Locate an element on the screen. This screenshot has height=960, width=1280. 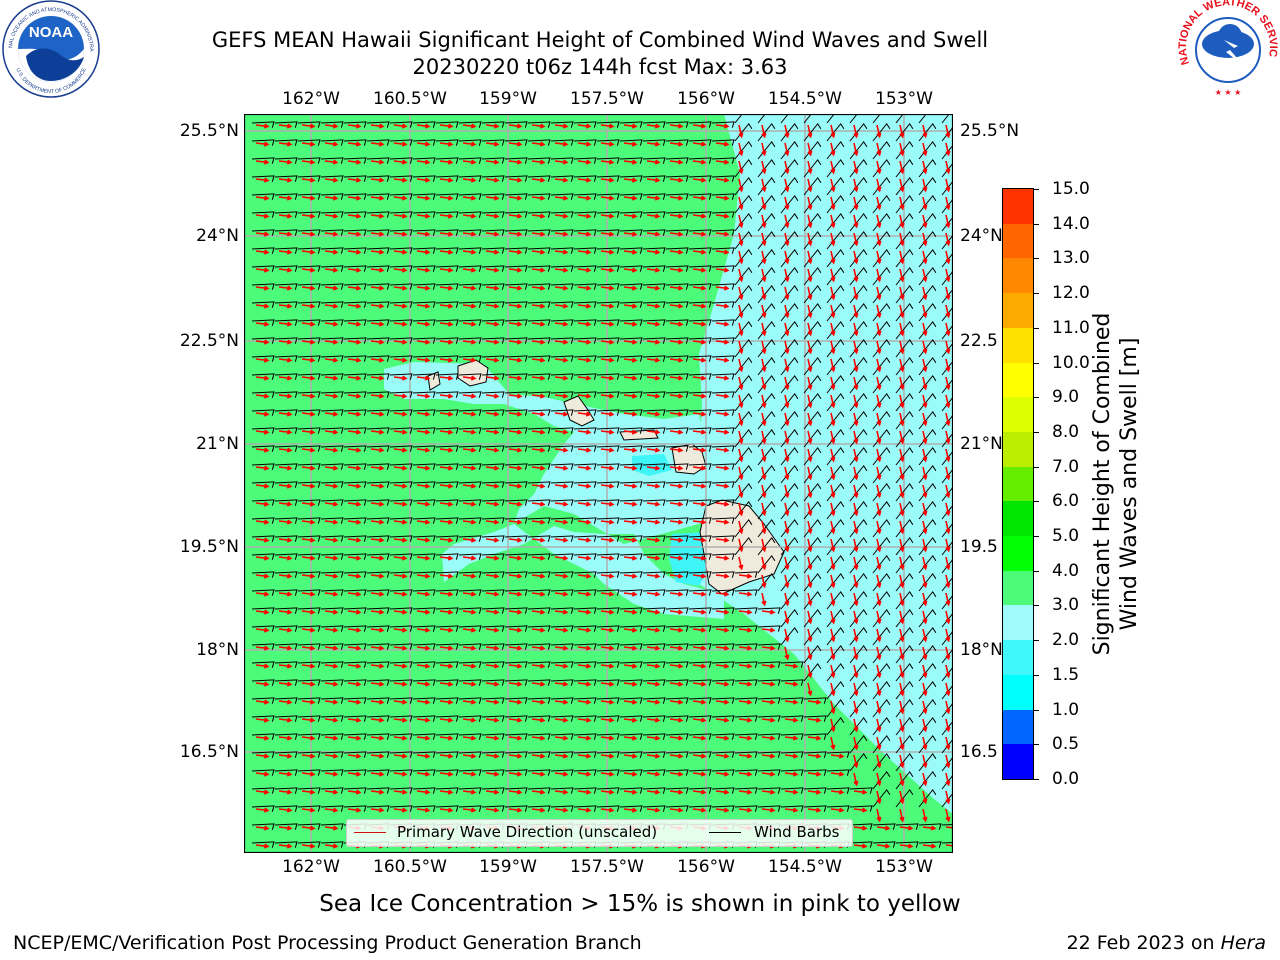
lat-tick-label: 25.5°N is located at coordinates (209, 131).